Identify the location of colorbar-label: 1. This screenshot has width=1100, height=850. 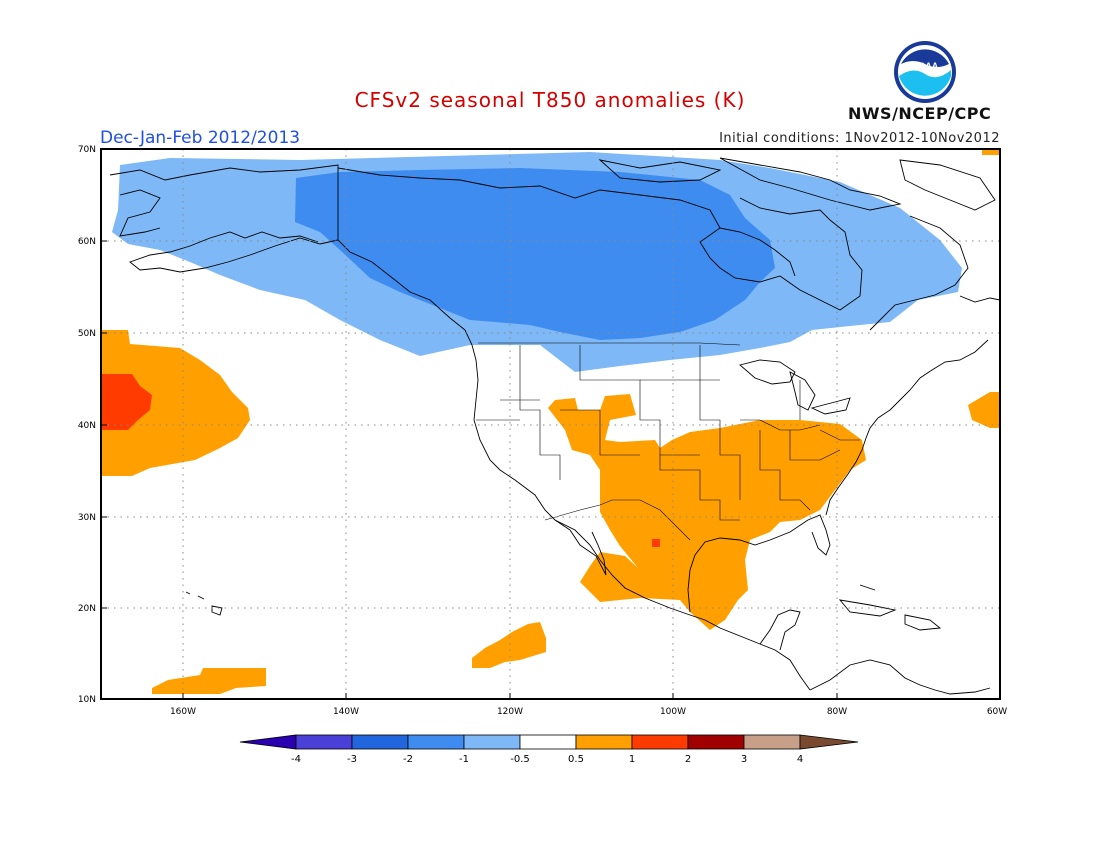
(632, 759).